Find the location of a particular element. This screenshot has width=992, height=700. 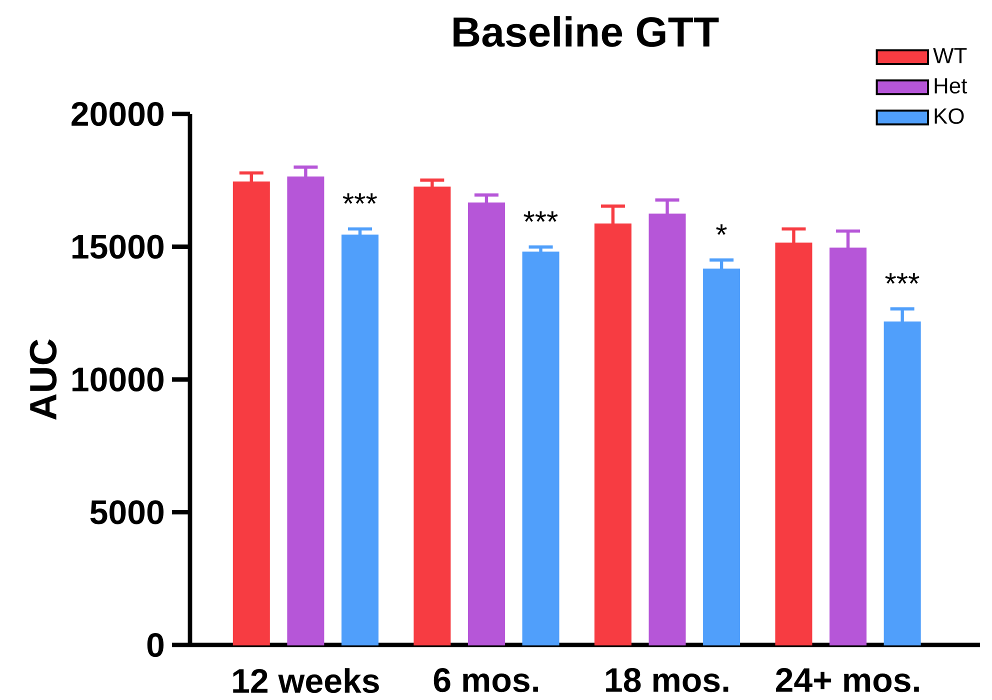

y-axis-title: AUC is located at coordinates (43, 379).